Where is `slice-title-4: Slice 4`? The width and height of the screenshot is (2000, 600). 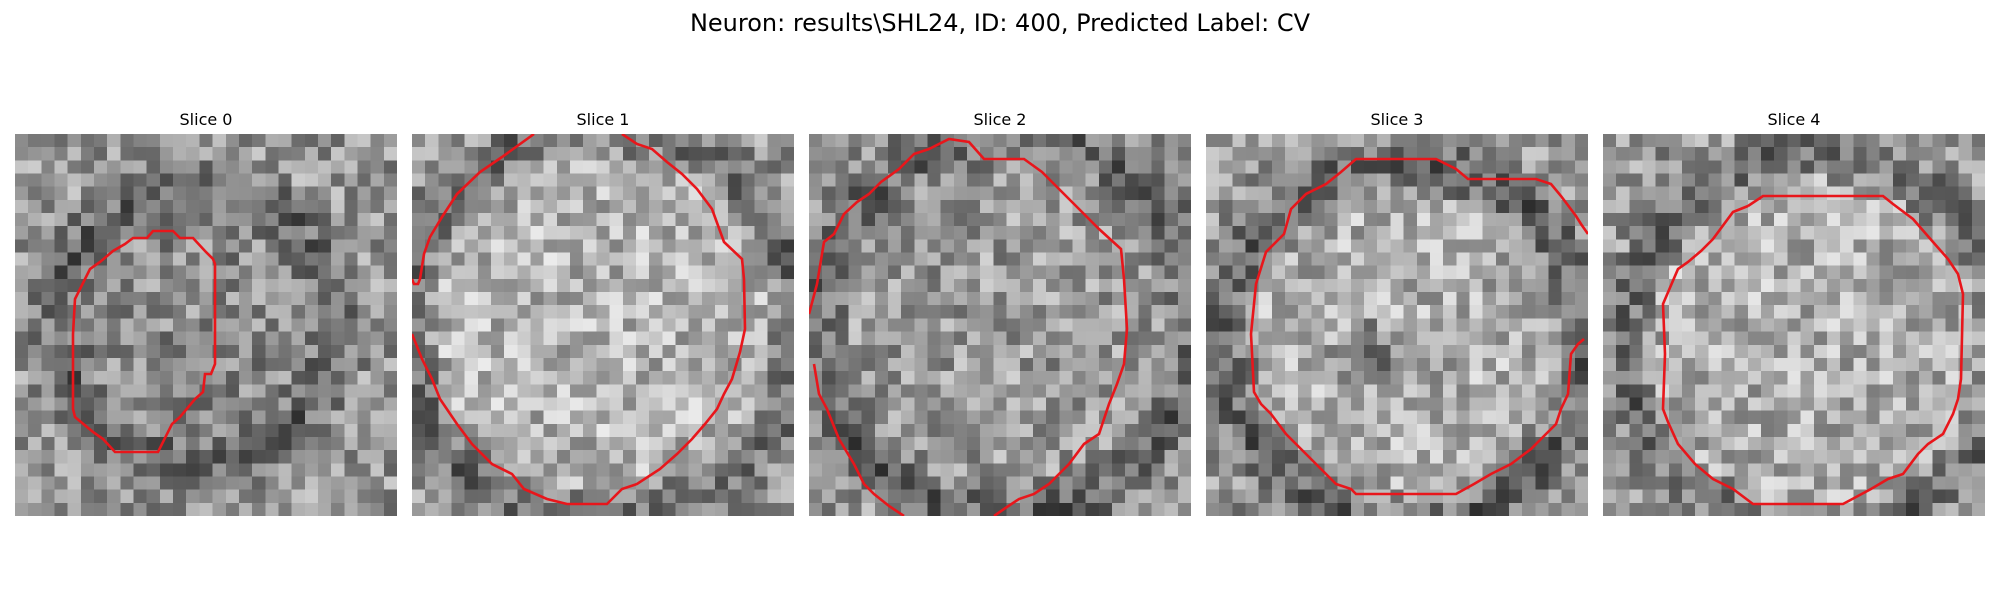 slice-title-4: Slice 4 is located at coordinates (1794, 119).